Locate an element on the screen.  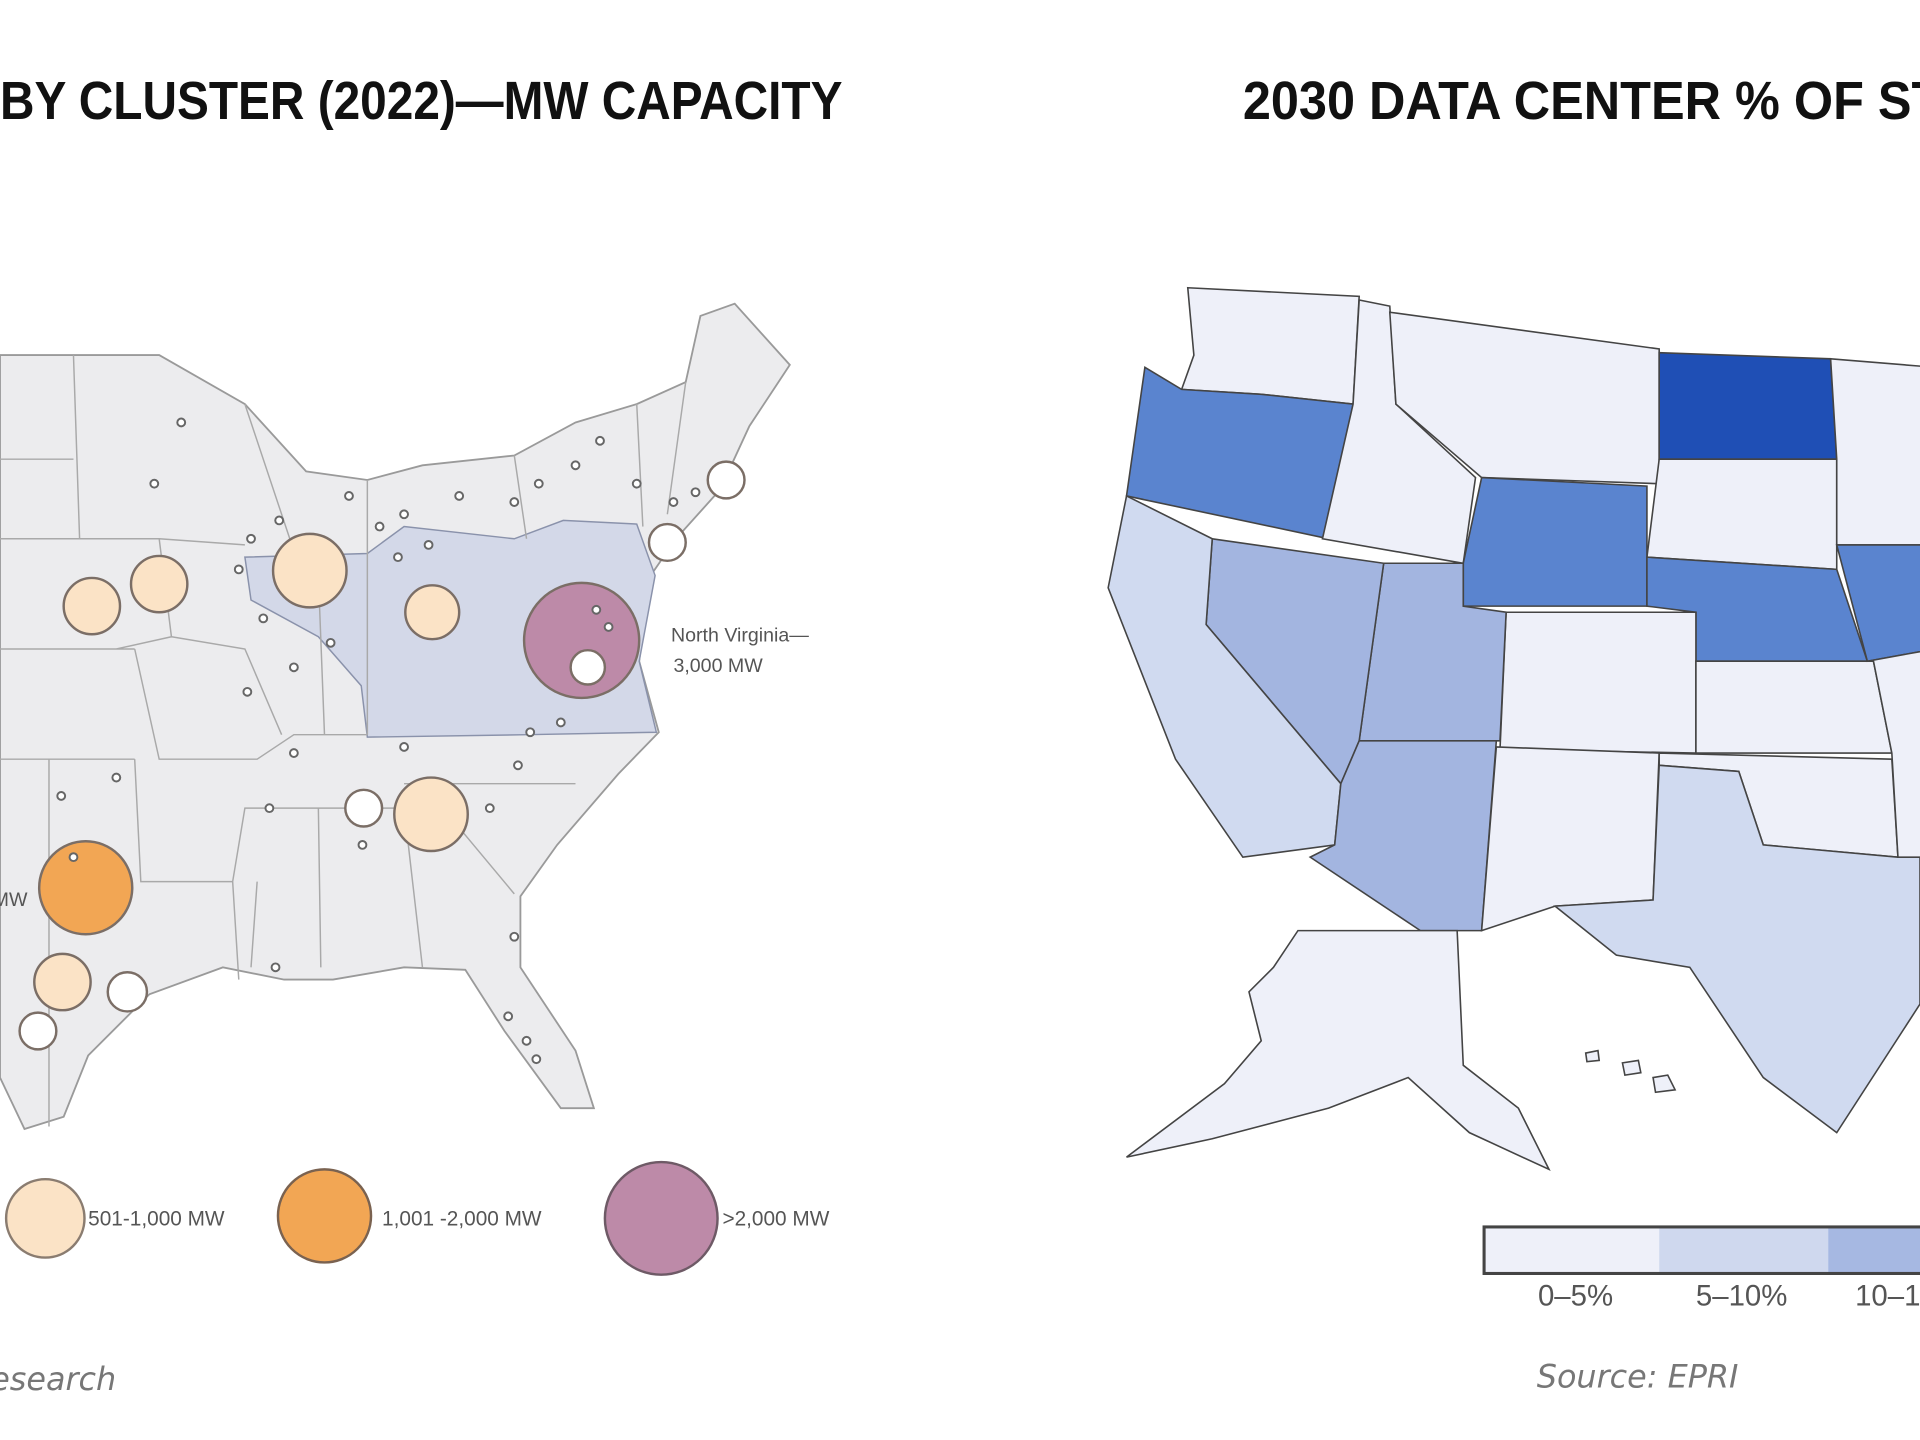
state-wy is located at coordinates (1555, 541).